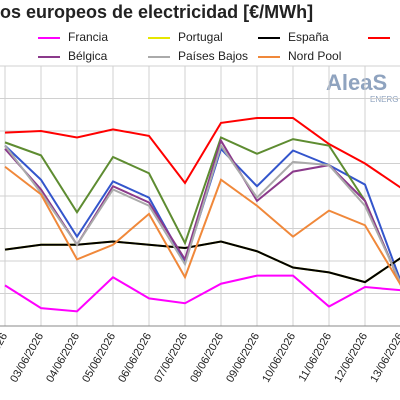 The height and width of the screenshot is (400, 400). I want to click on x-tick-label: 13/06/2026, so click(384, 358).